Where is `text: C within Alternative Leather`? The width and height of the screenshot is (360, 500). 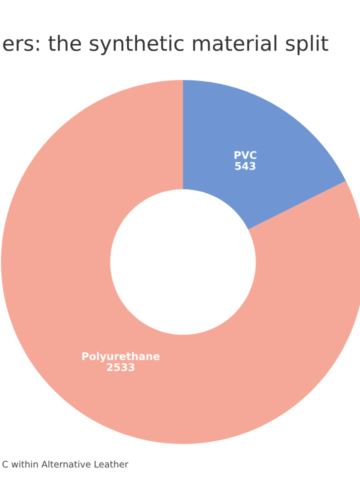 text: C within Alternative Leather is located at coordinates (65, 464).